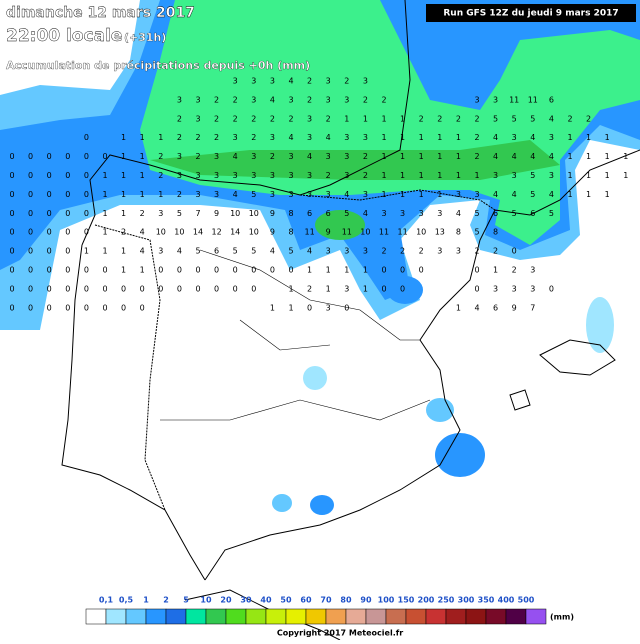  What do you see at coordinates (495, 307) in the screenshot?
I see `grid-value: 6` at bounding box center [495, 307].